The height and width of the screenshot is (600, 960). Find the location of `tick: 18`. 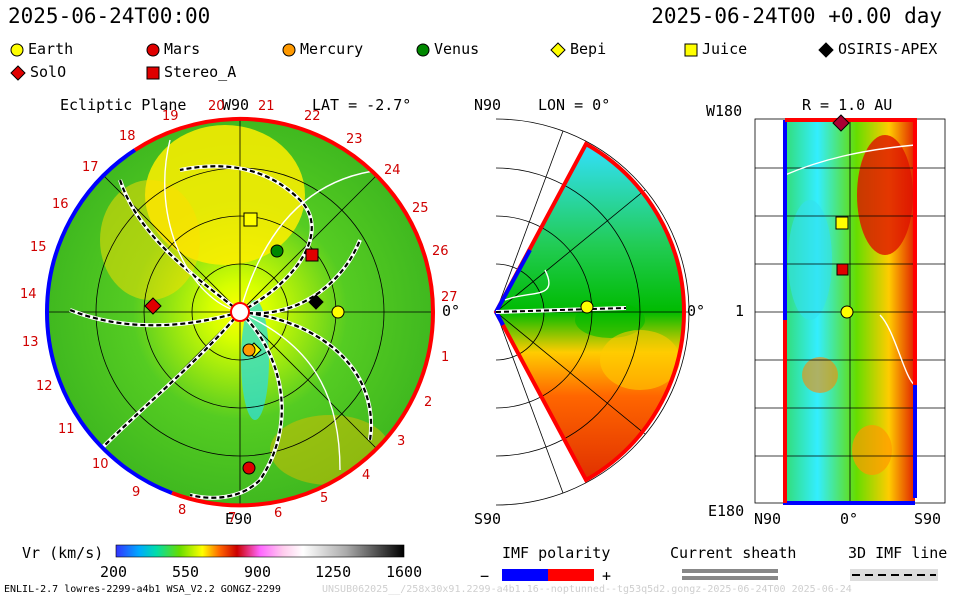

tick: 18 is located at coordinates (127, 136).